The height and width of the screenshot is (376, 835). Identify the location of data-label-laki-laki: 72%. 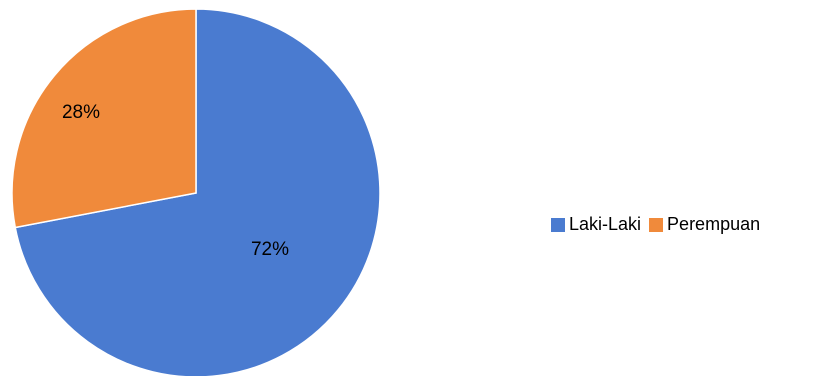
(270, 249).